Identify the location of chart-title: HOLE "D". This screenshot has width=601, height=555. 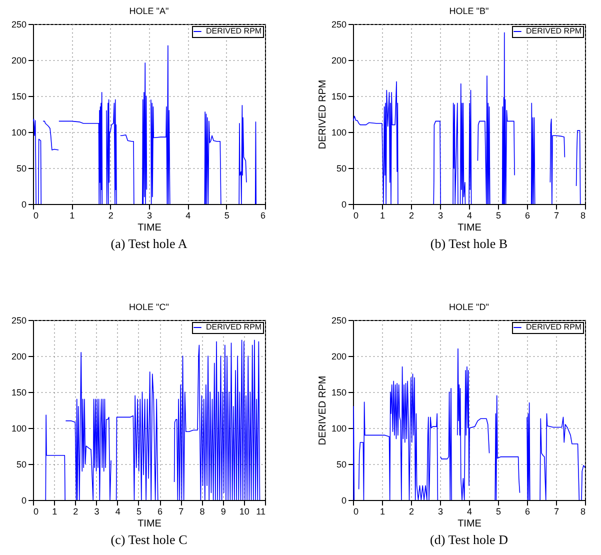
(469, 307).